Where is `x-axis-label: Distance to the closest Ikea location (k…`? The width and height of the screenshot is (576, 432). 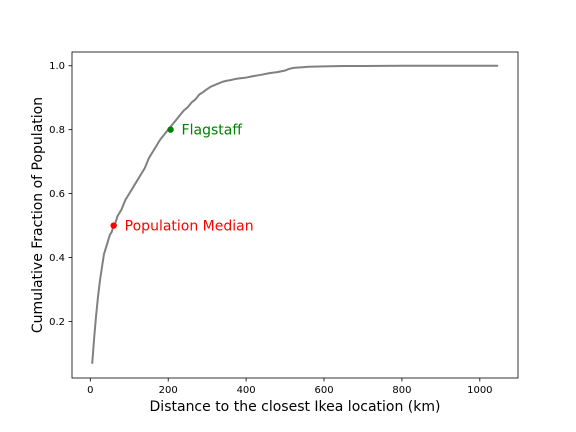
x-axis-label: Distance to the closest Ikea location (k… is located at coordinates (295, 407).